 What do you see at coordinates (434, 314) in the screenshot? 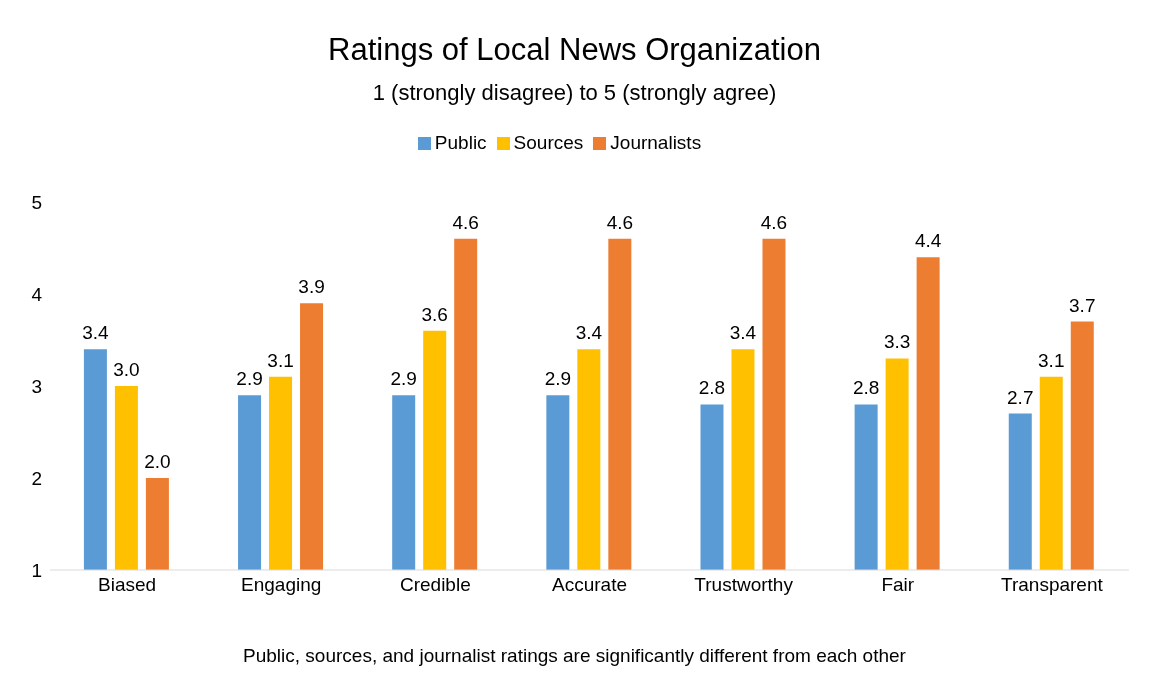
I see `data-label: 3.6` at bounding box center [434, 314].